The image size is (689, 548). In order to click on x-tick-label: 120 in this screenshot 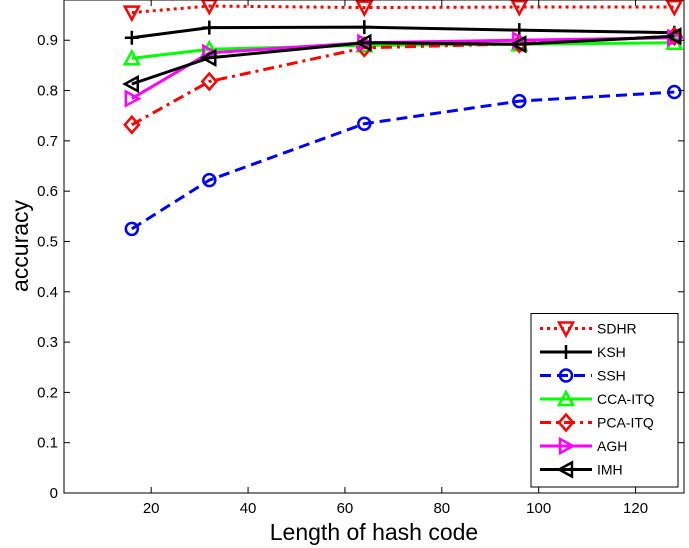, I will do `click(635, 508)`.